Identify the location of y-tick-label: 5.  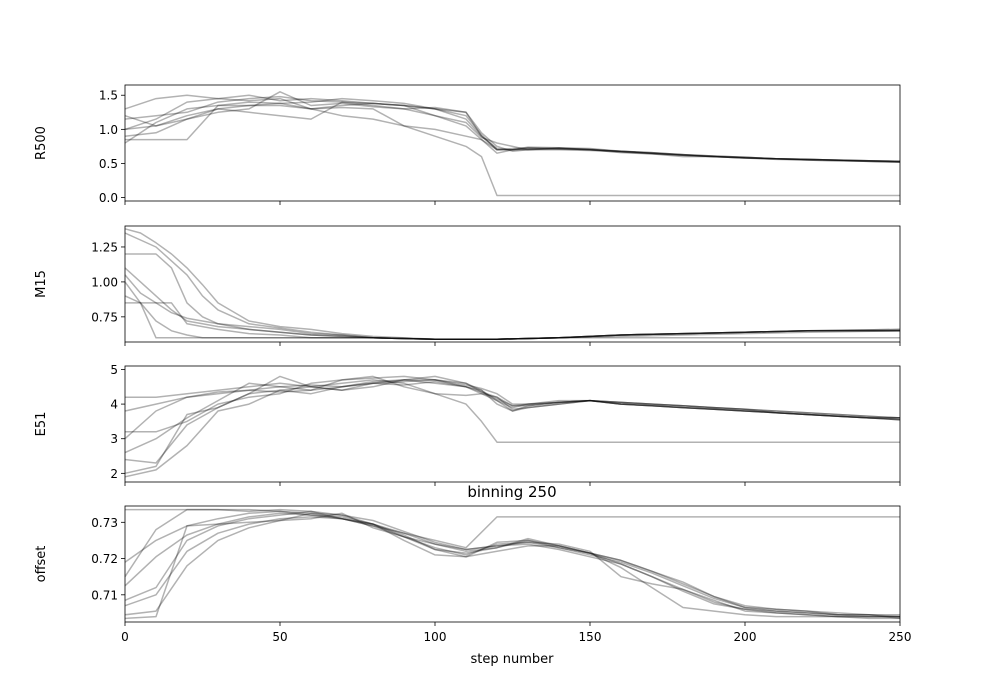
(114, 370).